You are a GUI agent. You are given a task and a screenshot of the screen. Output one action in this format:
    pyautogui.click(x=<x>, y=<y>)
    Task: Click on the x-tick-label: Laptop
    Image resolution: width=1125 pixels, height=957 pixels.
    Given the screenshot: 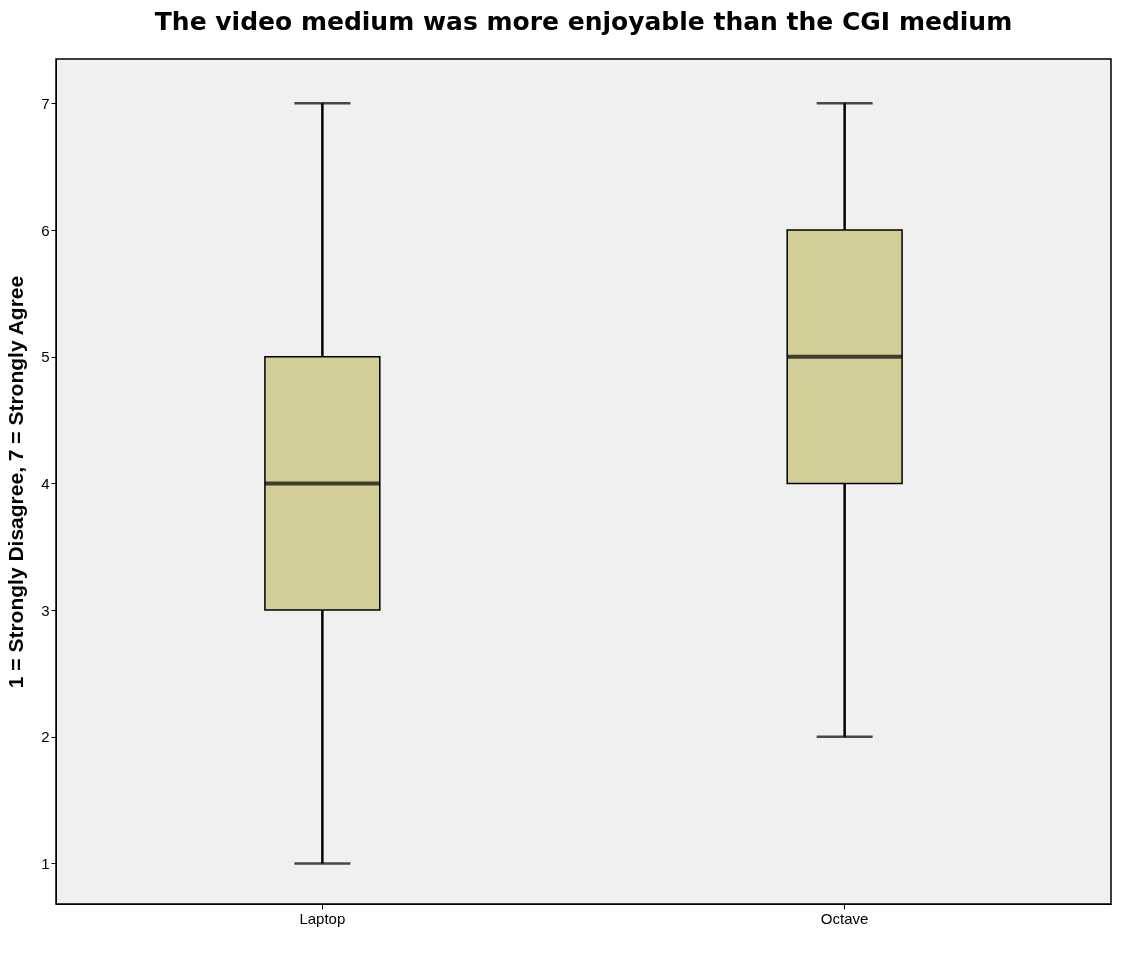 What is the action you would take?
    pyautogui.click(x=322, y=918)
    